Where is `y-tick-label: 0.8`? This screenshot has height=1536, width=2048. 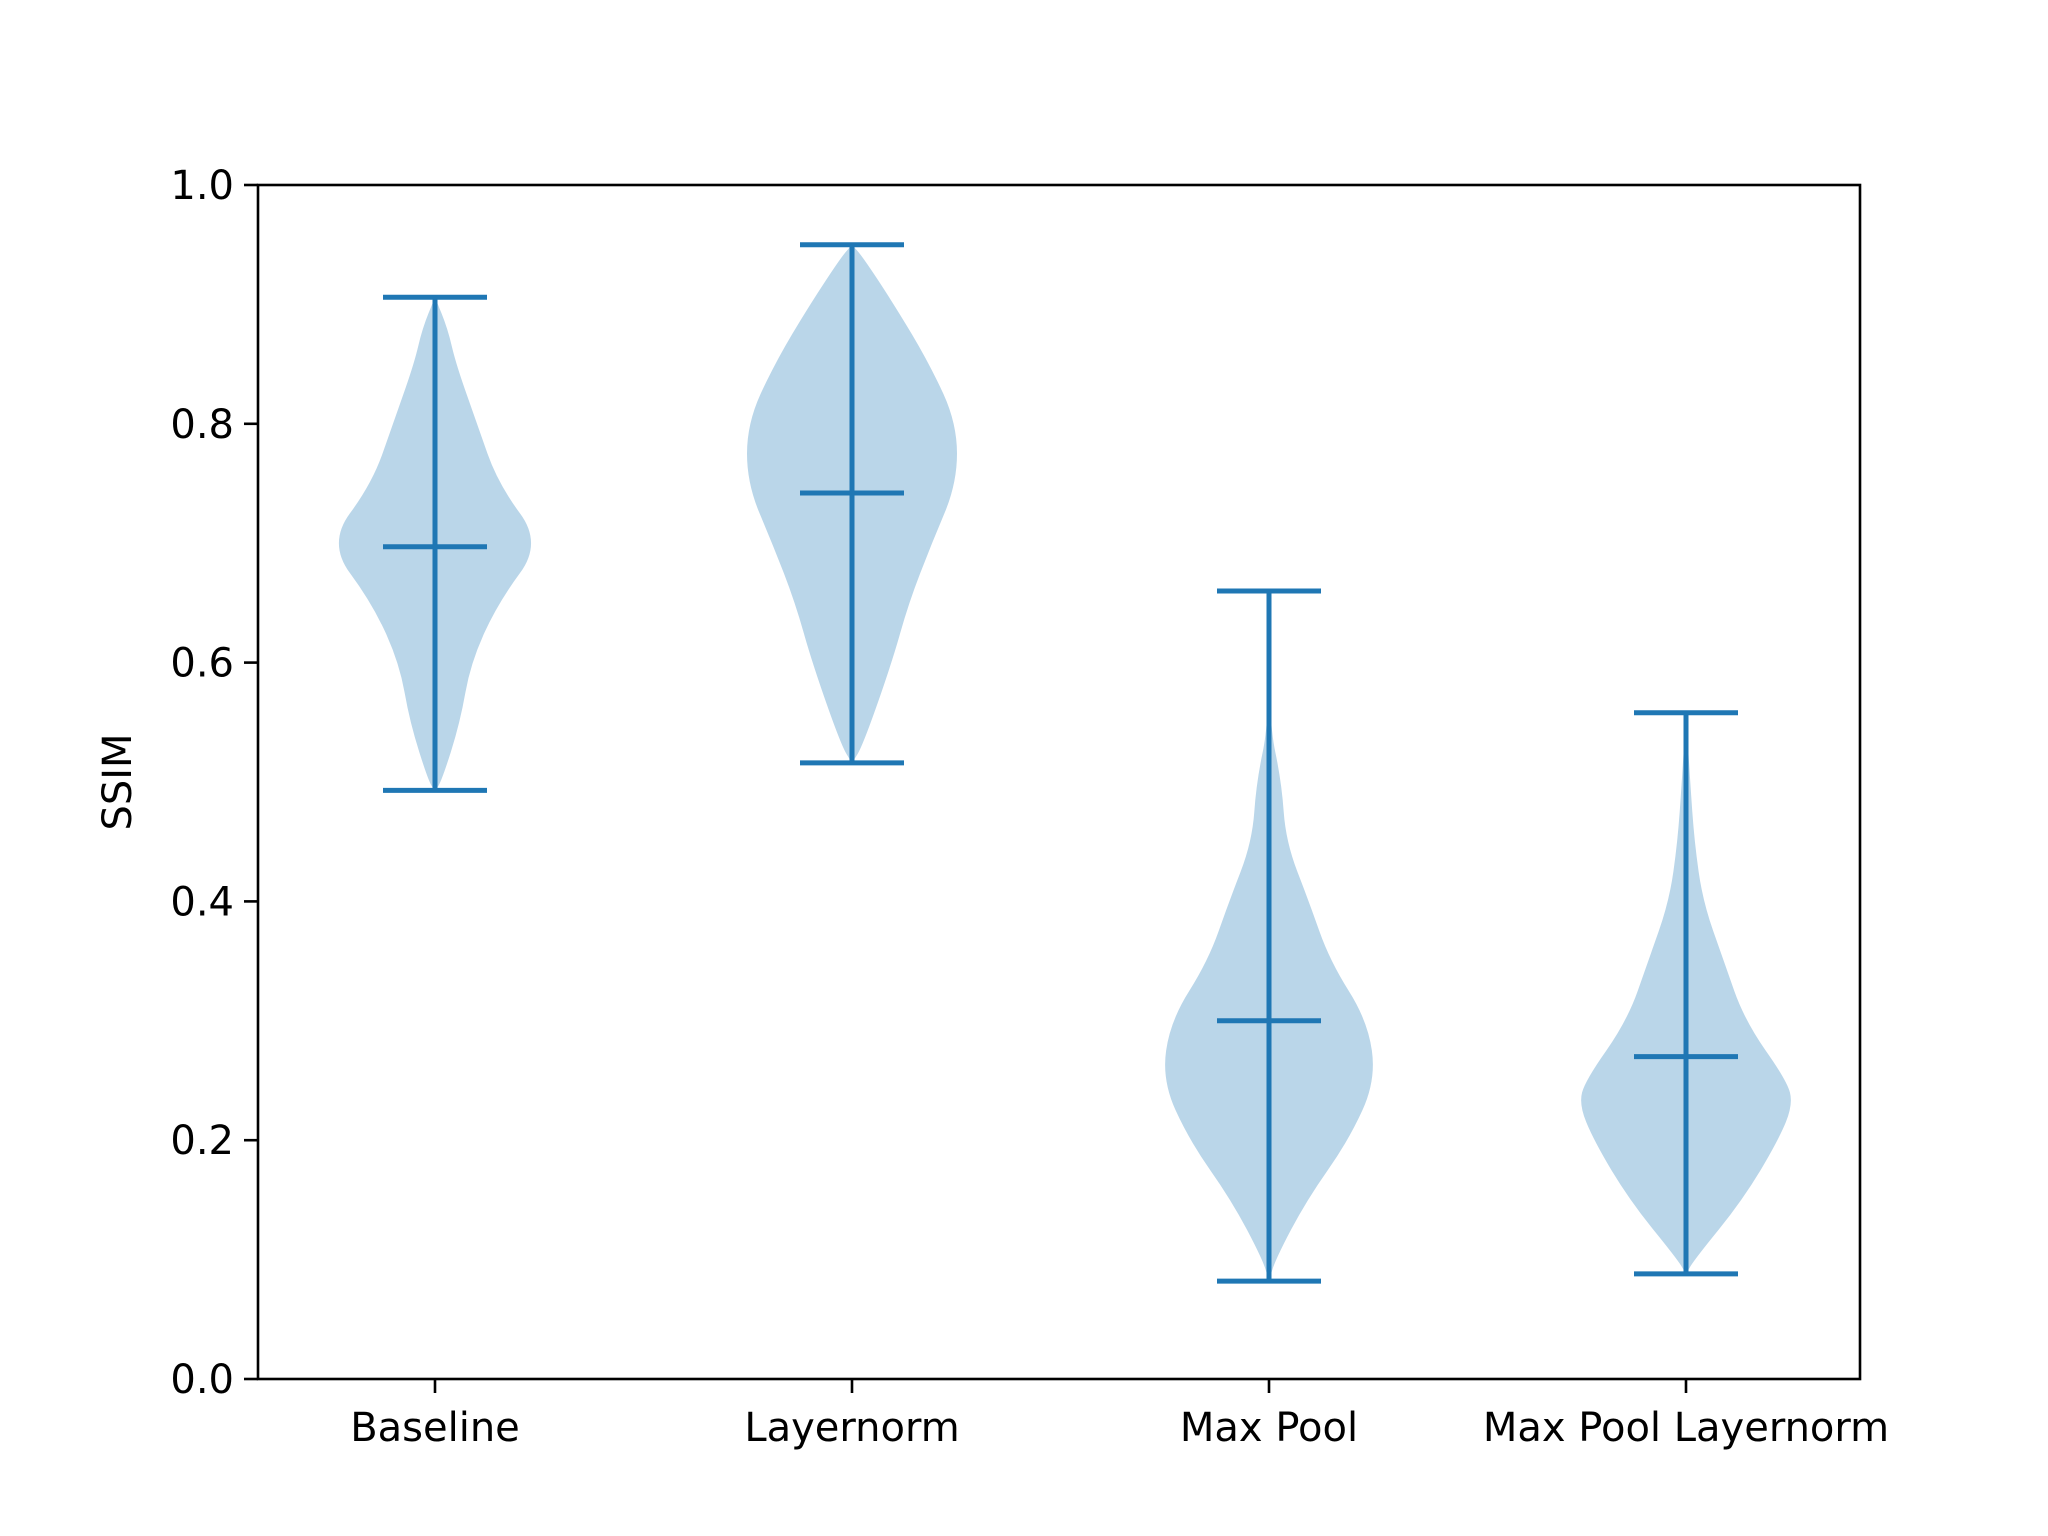 y-tick-label: 0.8 is located at coordinates (202, 425).